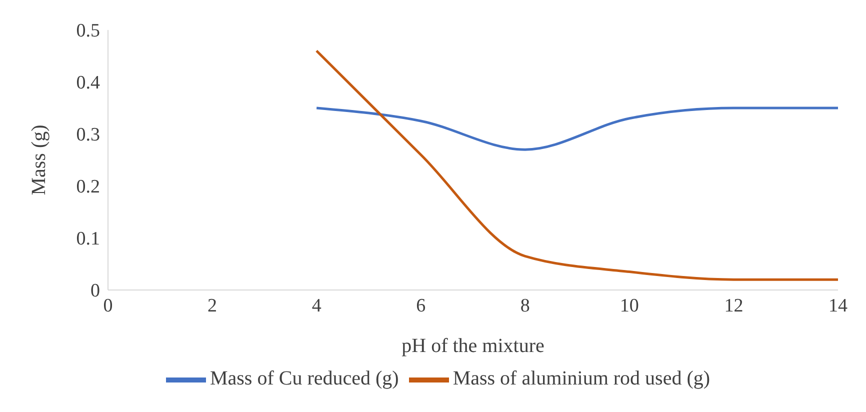  Describe the element at coordinates (734, 305) in the screenshot. I see `x-tick-label: 12` at that location.